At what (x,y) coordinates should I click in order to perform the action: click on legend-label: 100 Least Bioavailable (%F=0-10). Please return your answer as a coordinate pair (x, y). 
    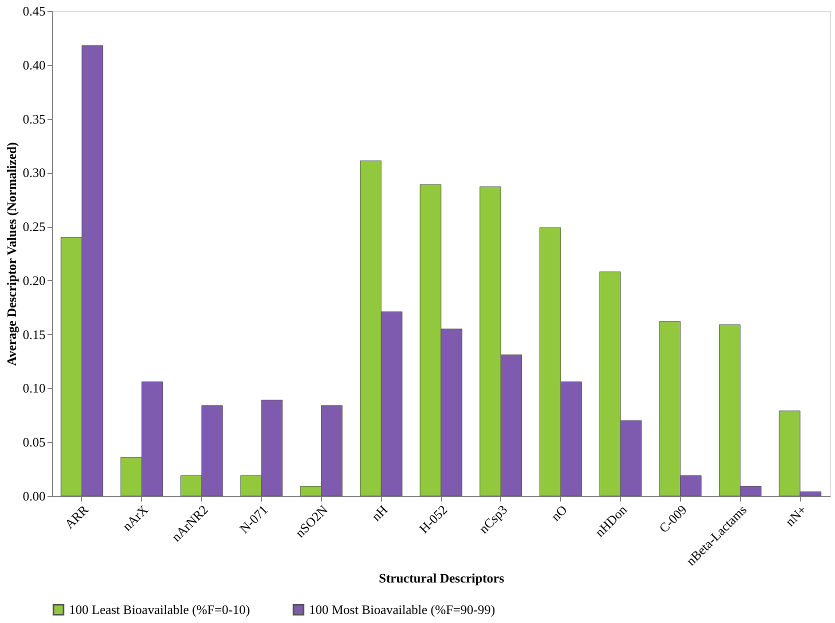
    Looking at the image, I should click on (159, 609).